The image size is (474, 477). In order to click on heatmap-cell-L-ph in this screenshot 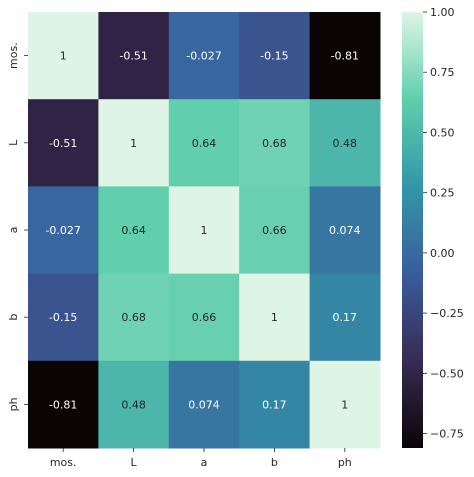, I will do `click(345, 143)`.